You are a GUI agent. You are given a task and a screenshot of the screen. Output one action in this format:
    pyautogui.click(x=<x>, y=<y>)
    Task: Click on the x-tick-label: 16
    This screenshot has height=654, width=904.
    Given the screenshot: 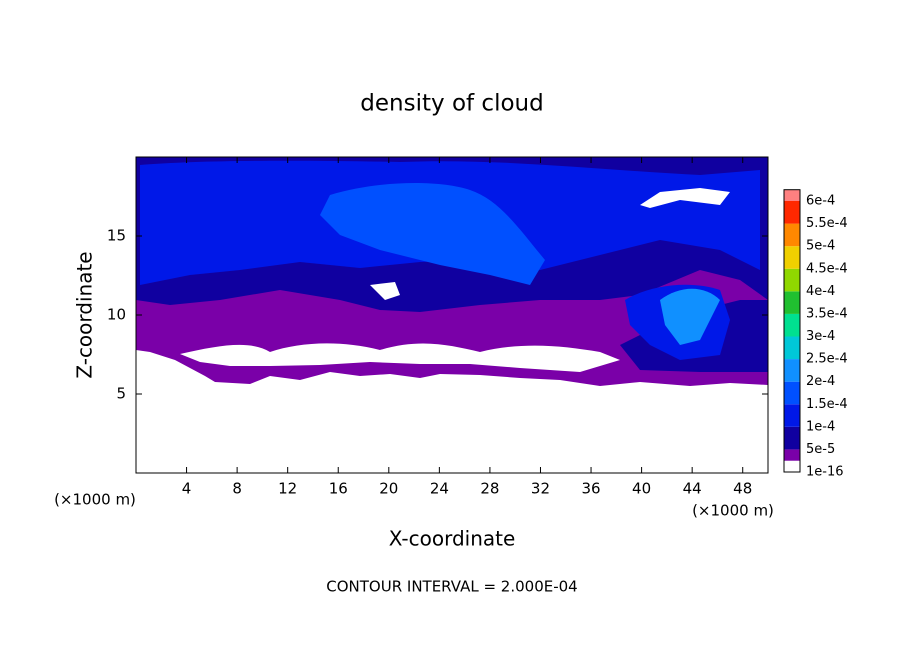 What is the action you would take?
    pyautogui.click(x=338, y=489)
    